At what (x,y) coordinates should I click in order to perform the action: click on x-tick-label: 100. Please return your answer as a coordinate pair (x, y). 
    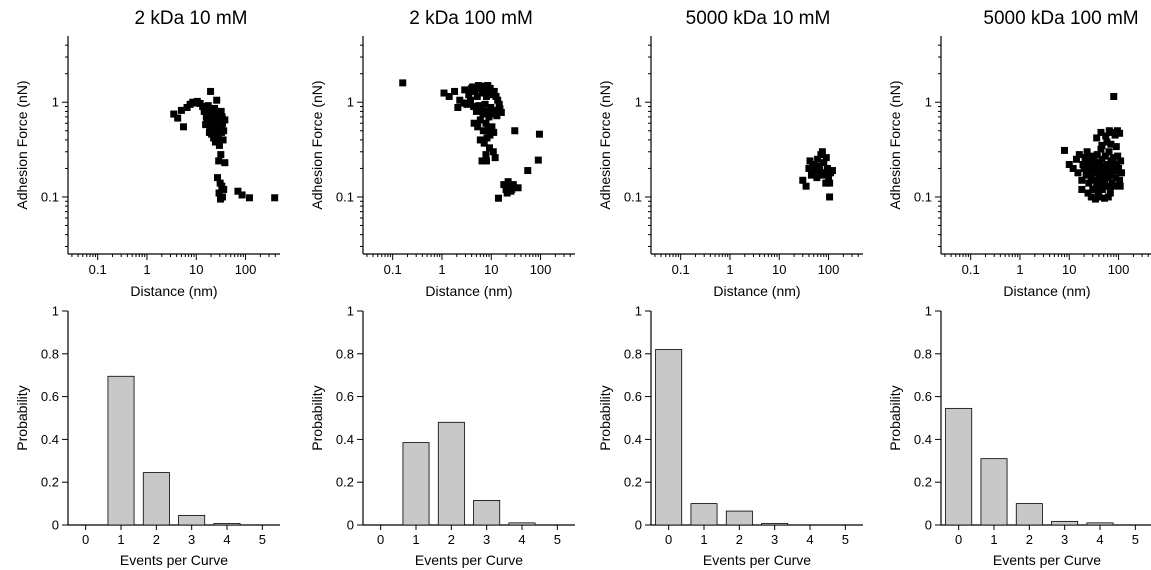
    Looking at the image, I should click on (246, 269).